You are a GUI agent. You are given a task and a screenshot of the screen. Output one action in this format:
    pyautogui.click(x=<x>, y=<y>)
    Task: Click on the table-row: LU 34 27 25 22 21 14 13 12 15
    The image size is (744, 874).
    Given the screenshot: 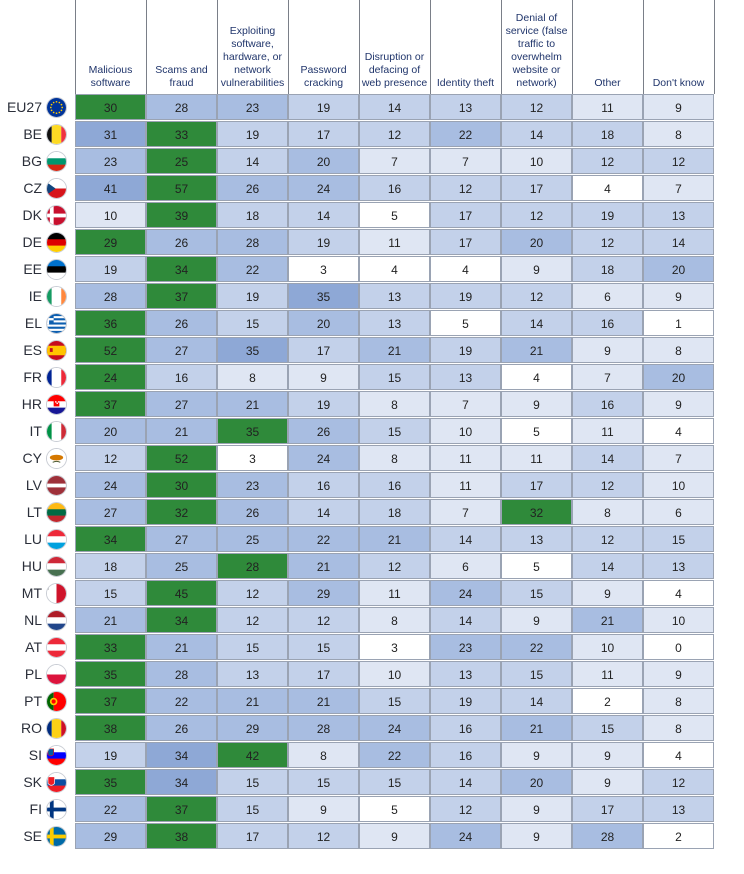 What is the action you would take?
    pyautogui.click(x=372, y=539)
    